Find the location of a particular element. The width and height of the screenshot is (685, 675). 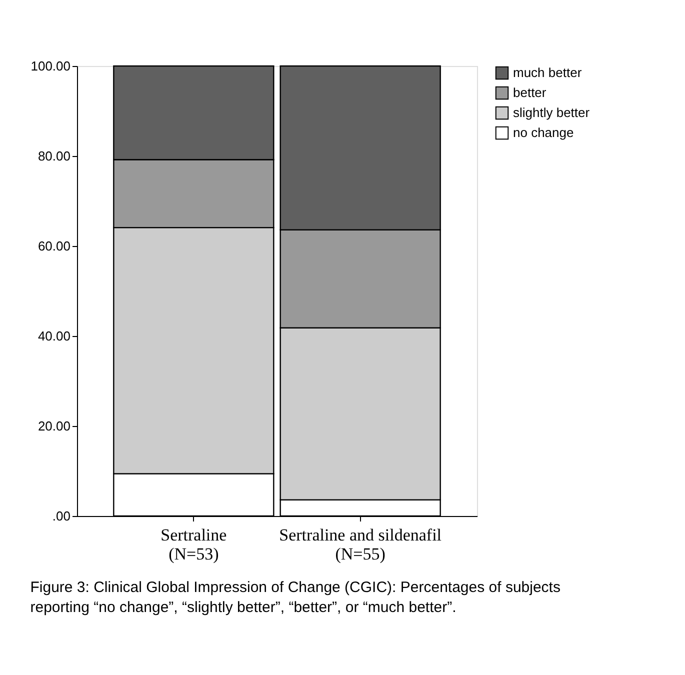

y-tick-label: 40.00 is located at coordinates (54, 336).